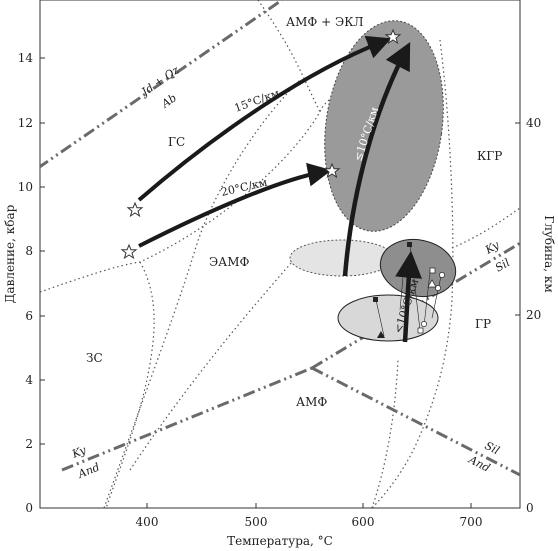 The image size is (558, 551). Describe the element at coordinates (176, 142) in the screenshot. I see `facies-label-gs: ГС` at that location.